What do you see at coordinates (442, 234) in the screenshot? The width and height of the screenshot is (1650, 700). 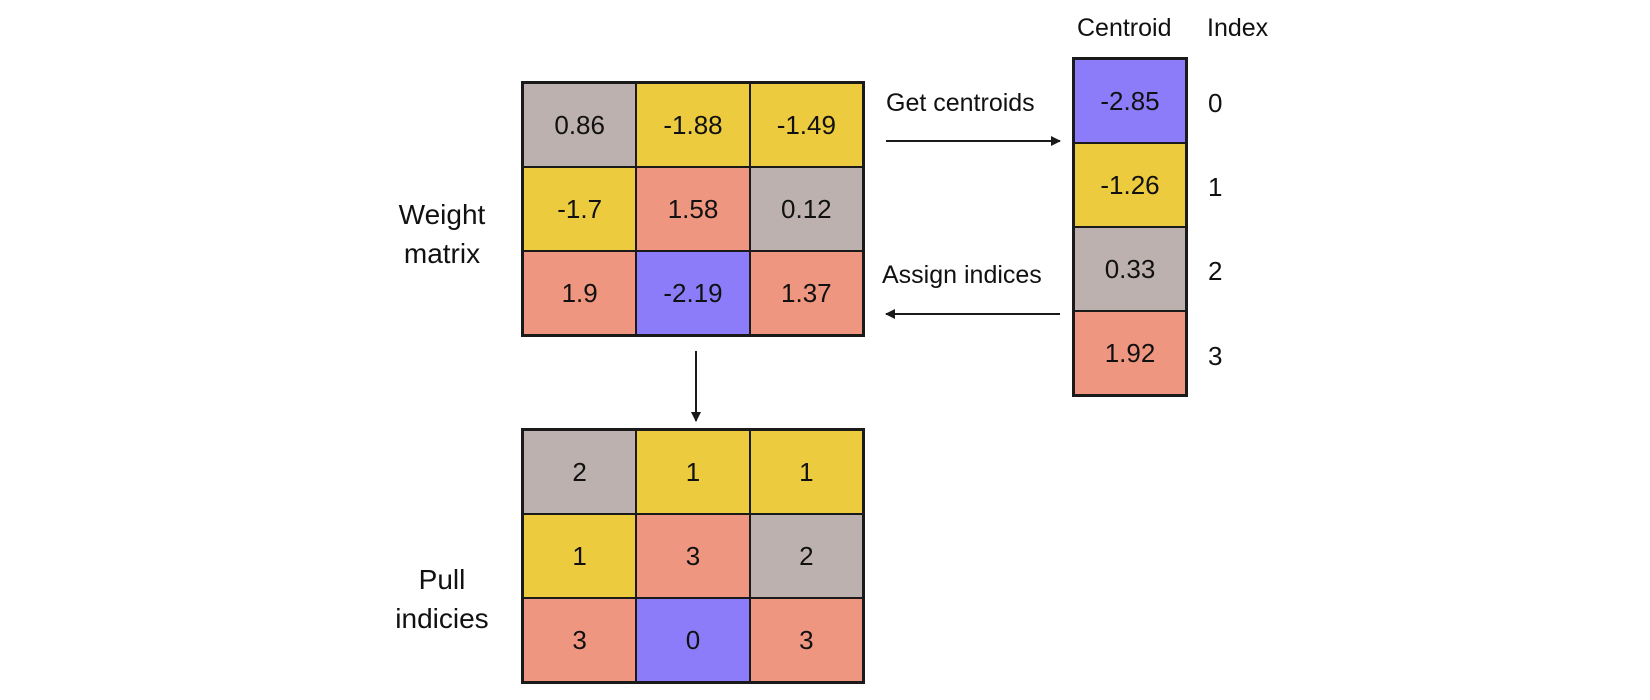 I see `weight-matrix-label: Weight matrix` at bounding box center [442, 234].